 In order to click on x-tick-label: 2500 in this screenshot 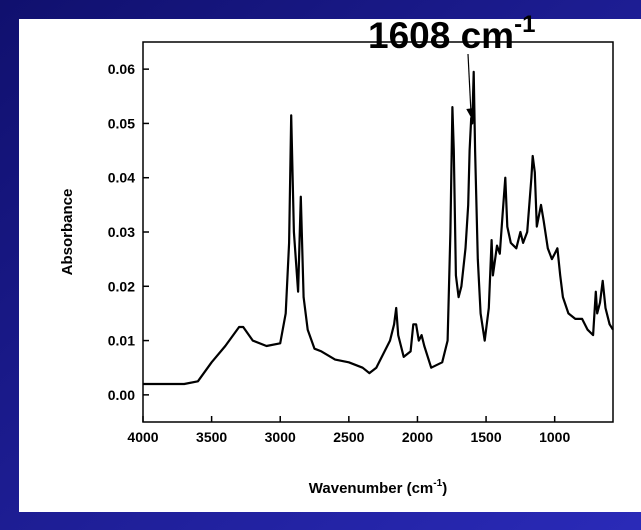, I will do `click(348, 437)`.